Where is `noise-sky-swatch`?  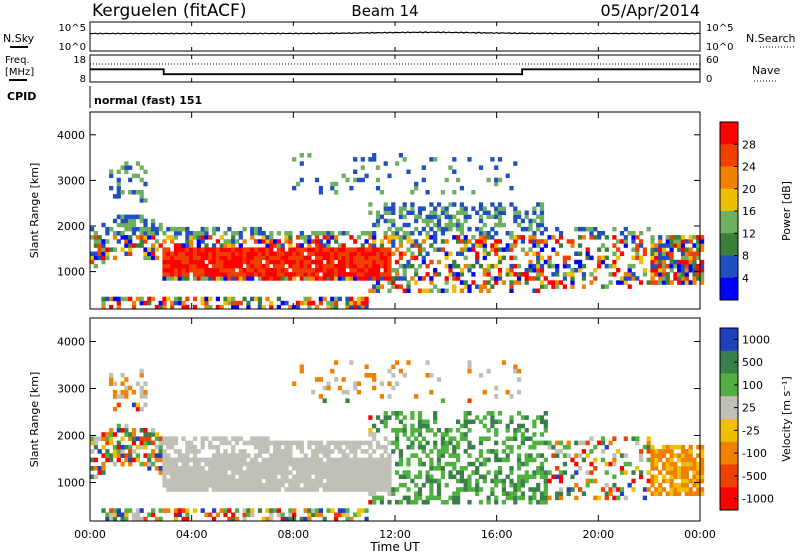
noise-sky-swatch is located at coordinates (19, 47).